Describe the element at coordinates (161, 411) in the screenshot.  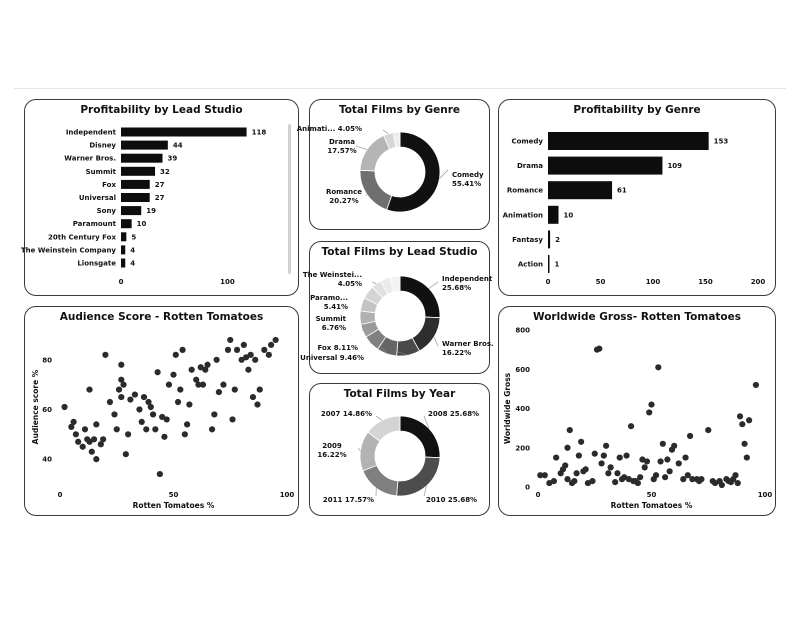
I see `panel-audience-scatter: Audience Score - Rotten Tomatoes` at that location.